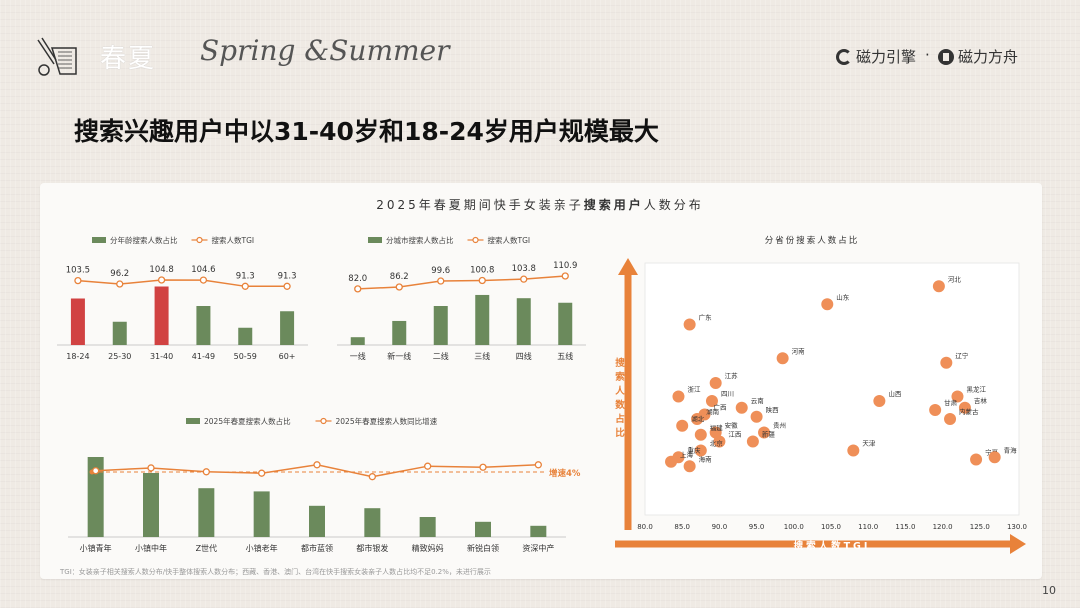  What do you see at coordinates (694, 449) in the screenshot?
I see `province-label: 重庆` at bounding box center [694, 449].